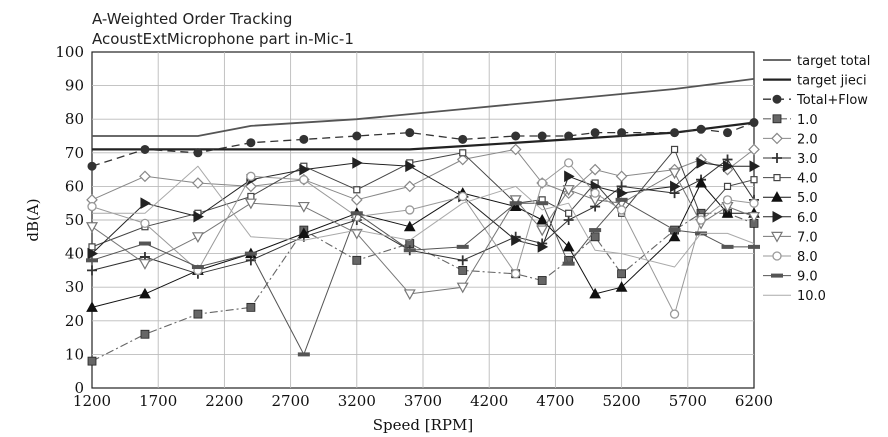 Image resolution: width=888 pixels, height=437 pixels. What do you see at coordinates (423, 425) in the screenshot?
I see `x-axis-label: Speed [RPM]` at bounding box center [423, 425].